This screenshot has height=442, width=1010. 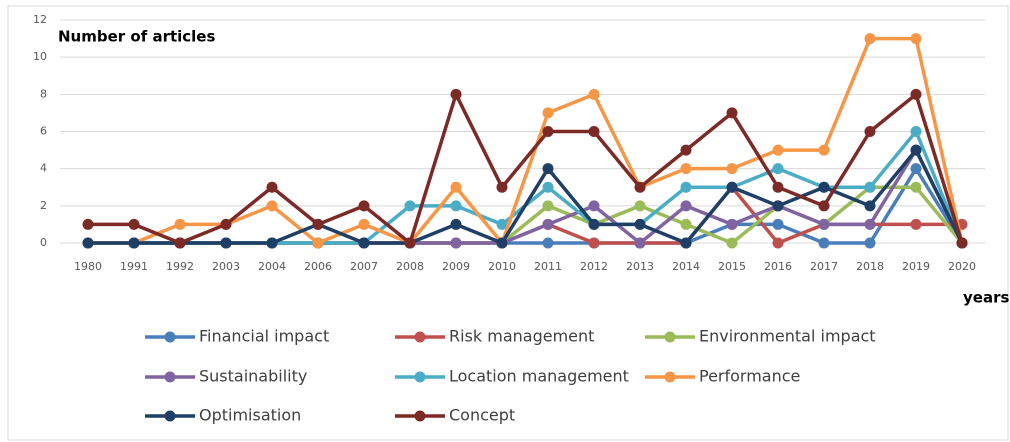 I want to click on legend-label: Financial impact, so click(x=264, y=336).